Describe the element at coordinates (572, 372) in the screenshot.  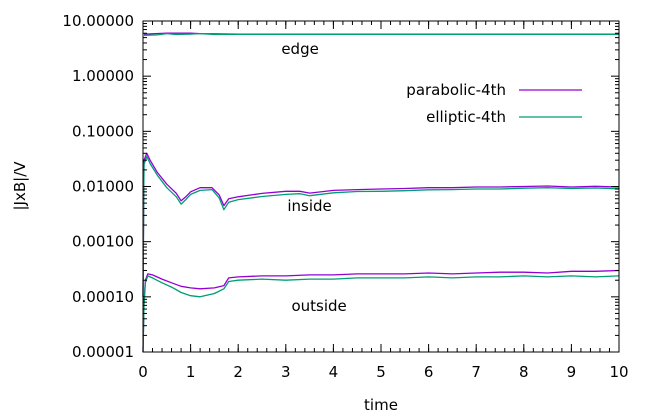
I see `x-tick-label: 9` at that location.